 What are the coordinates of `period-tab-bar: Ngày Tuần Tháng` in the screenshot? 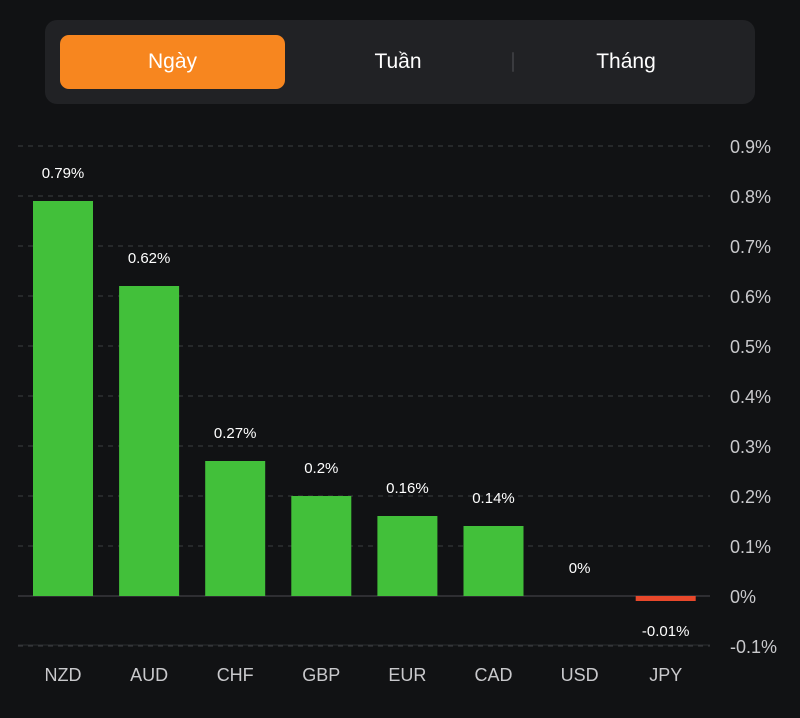 It's located at (400, 62).